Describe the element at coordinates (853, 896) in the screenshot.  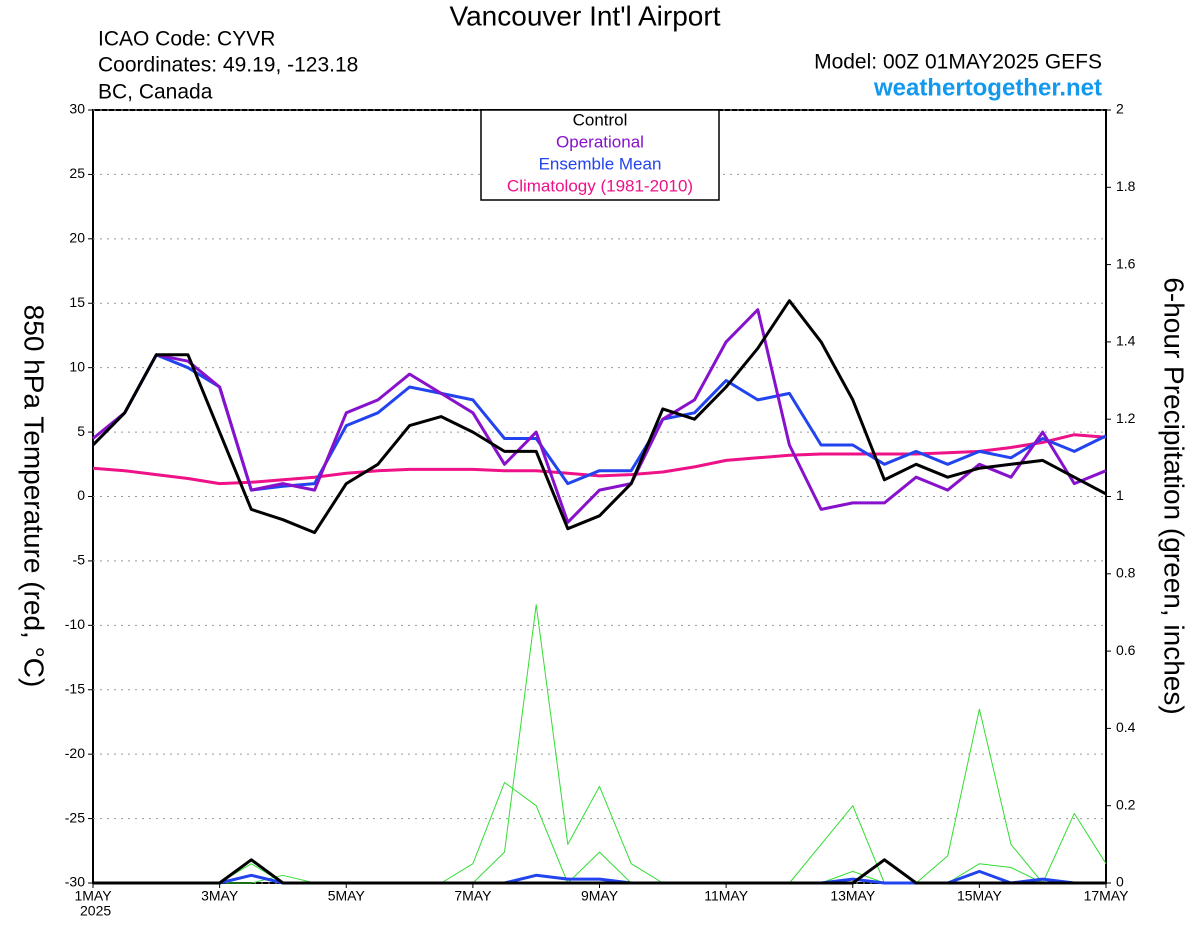
I see `x-tick-label: 13MAY` at that location.